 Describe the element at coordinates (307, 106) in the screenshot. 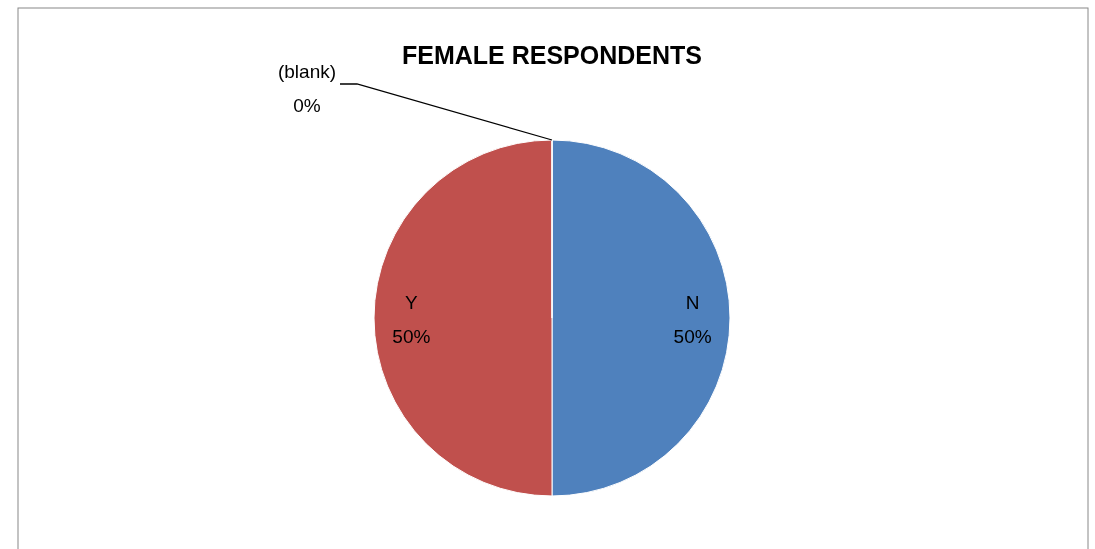

I see `text: 0%` at that location.